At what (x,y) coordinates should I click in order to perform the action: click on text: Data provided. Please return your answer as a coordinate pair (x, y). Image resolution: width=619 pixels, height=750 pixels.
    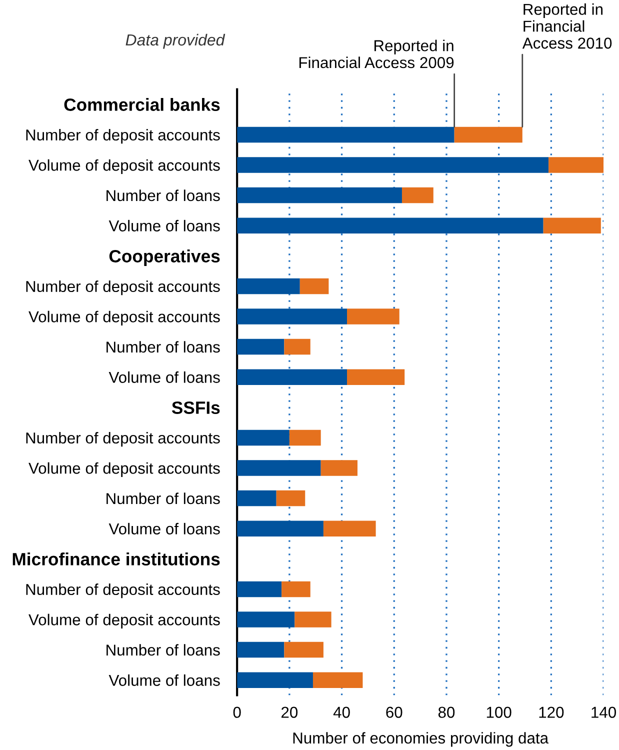
    Looking at the image, I should click on (176, 41).